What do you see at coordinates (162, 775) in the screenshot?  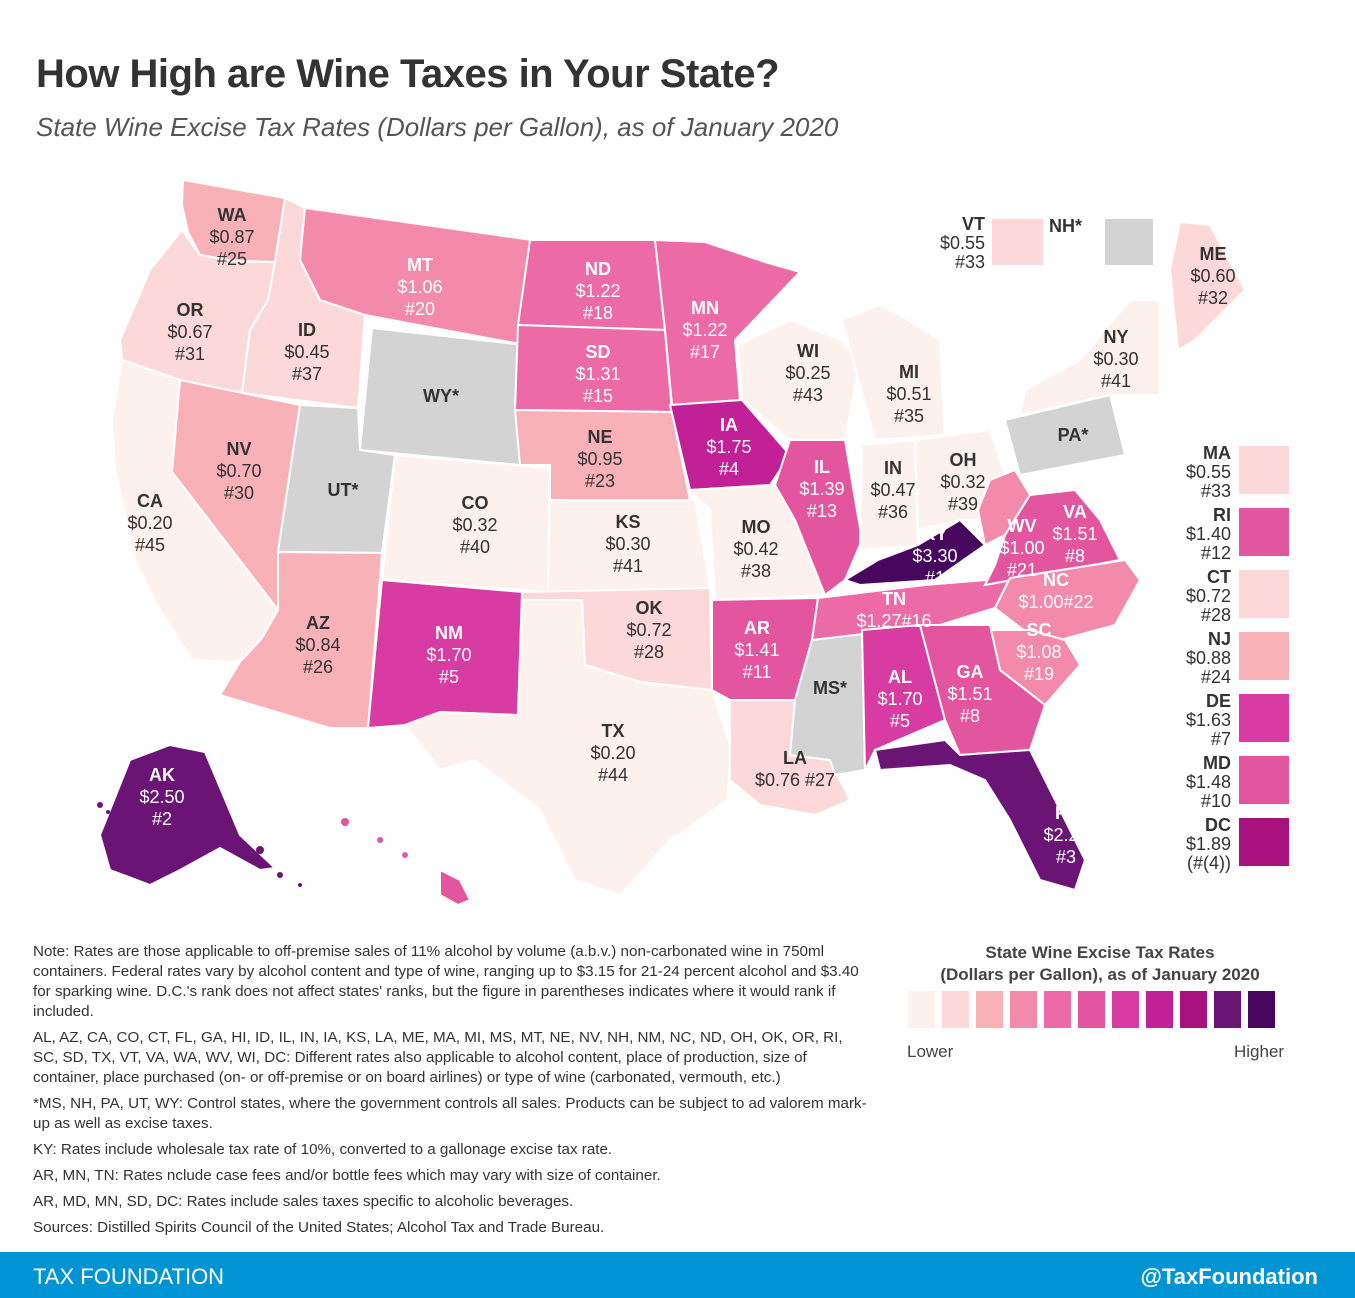 I see `state-abbr: AK` at bounding box center [162, 775].